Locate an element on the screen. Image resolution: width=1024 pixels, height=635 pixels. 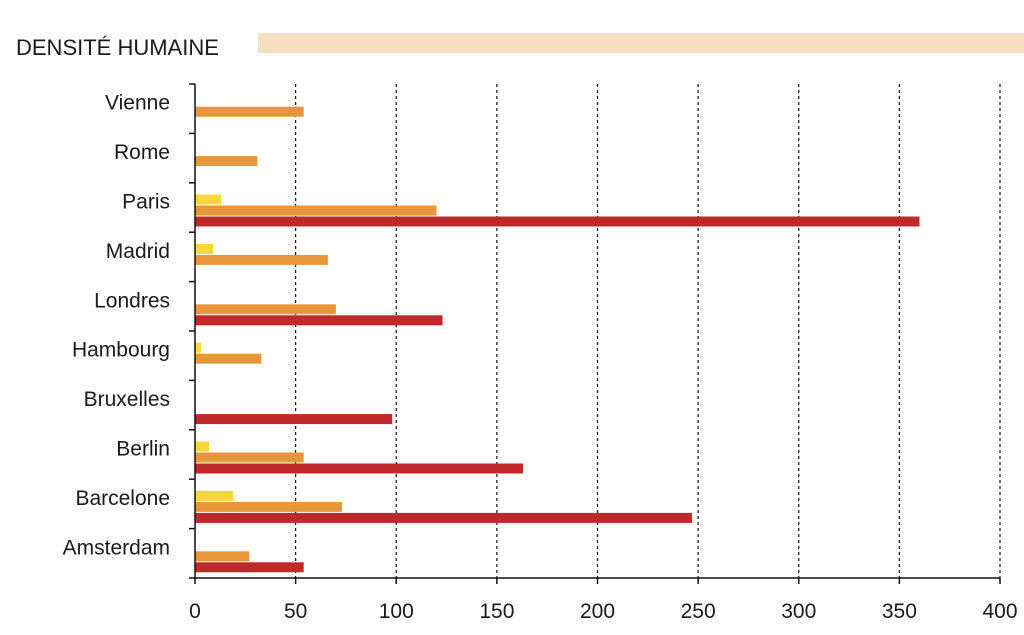
x-tick-label: 0 is located at coordinates (195, 611).